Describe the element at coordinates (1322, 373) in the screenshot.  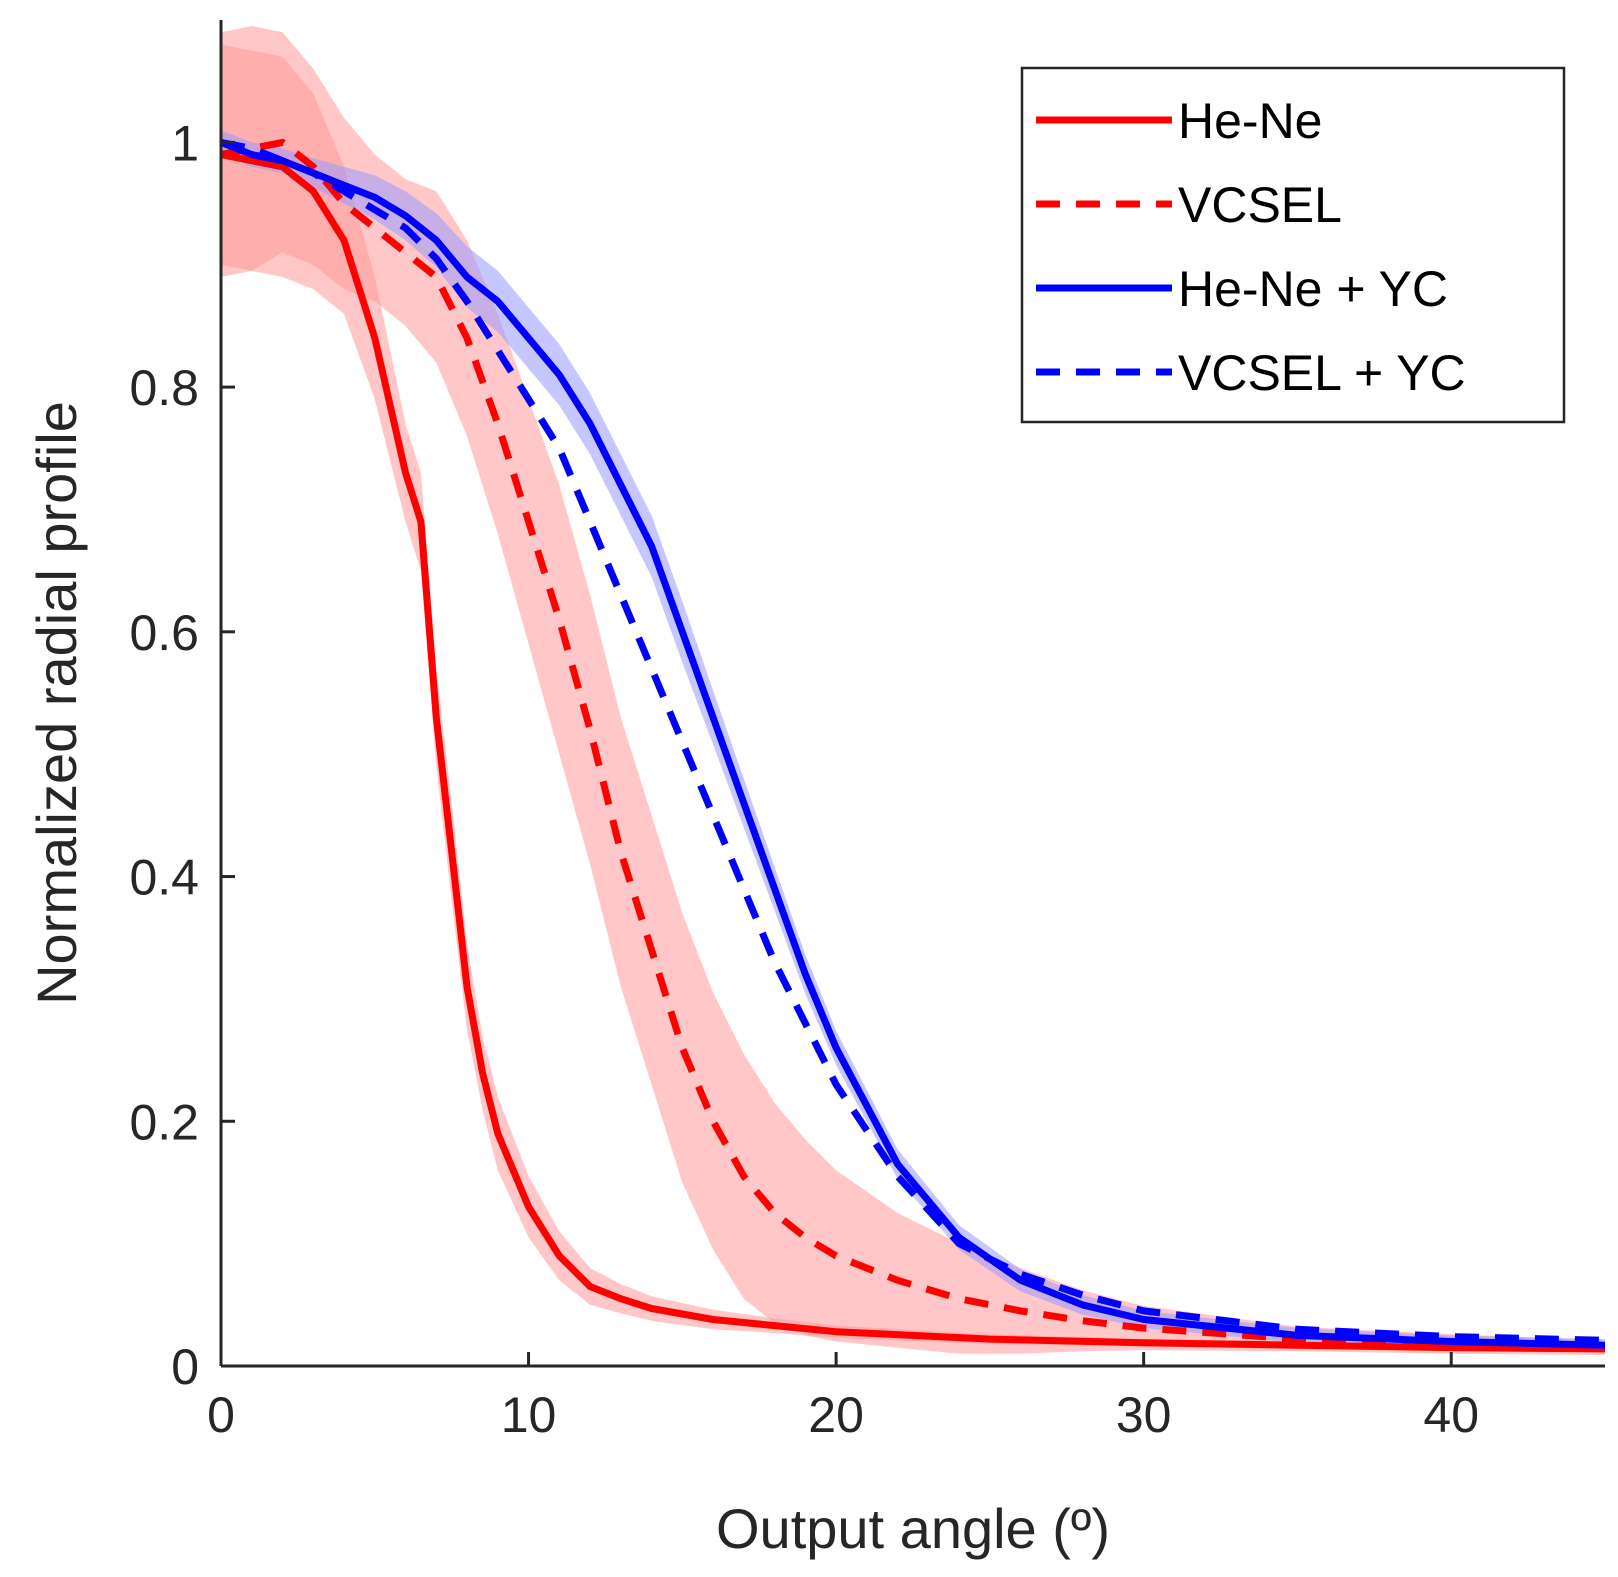
I see `legend-label-vcsel-yc: VCSEL + YC` at that location.